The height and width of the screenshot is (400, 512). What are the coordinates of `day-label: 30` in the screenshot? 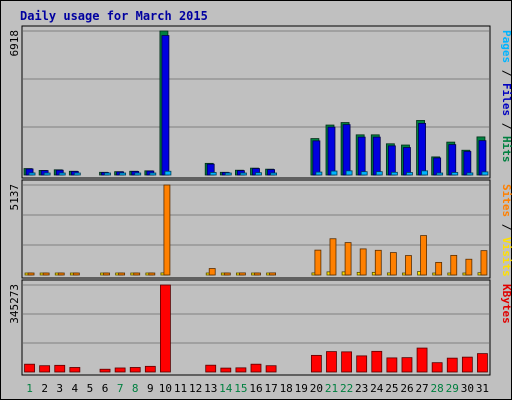 It's located at (467, 388).